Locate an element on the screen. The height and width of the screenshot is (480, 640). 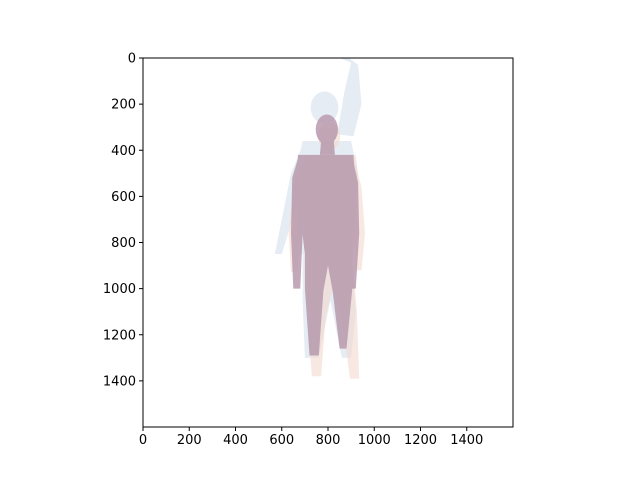
left-arm is located at coordinates (298, 223).